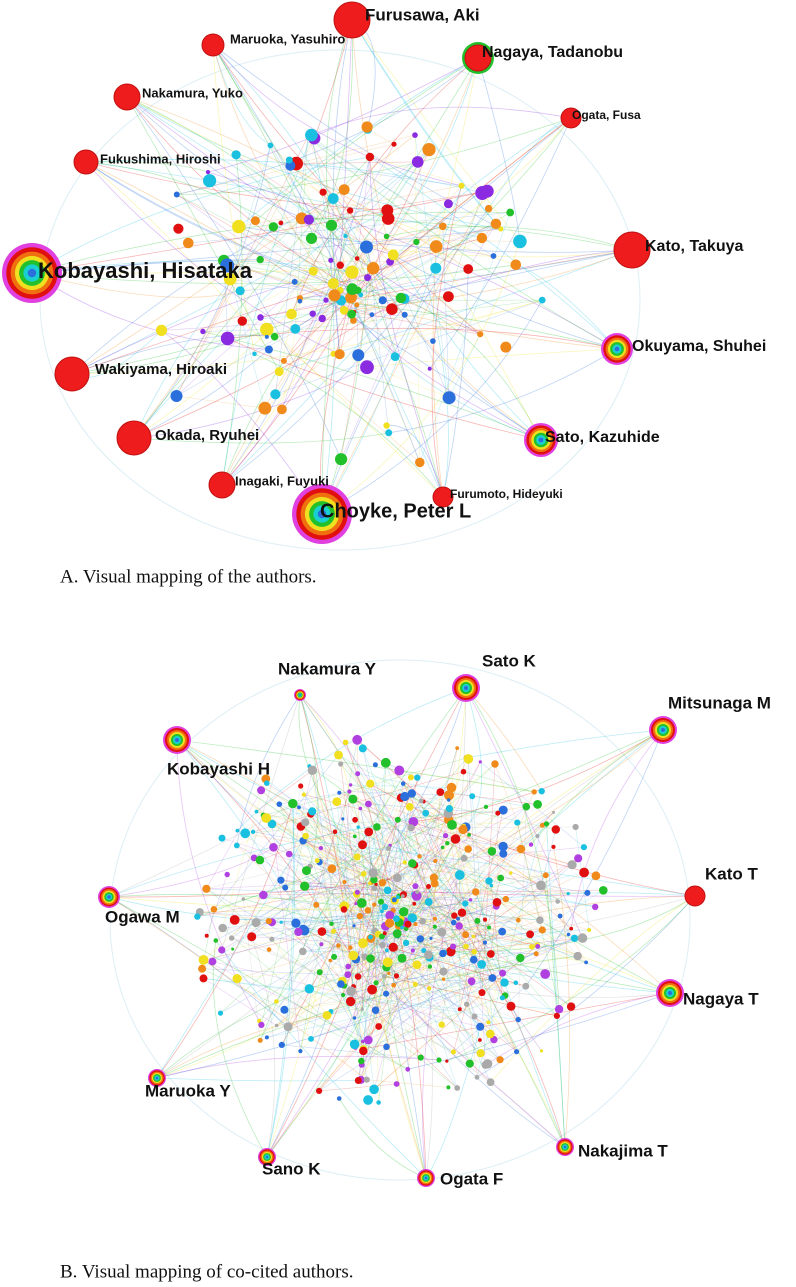 The width and height of the screenshot is (796, 1287). What do you see at coordinates (478, 58) in the screenshot?
I see `node` at bounding box center [478, 58].